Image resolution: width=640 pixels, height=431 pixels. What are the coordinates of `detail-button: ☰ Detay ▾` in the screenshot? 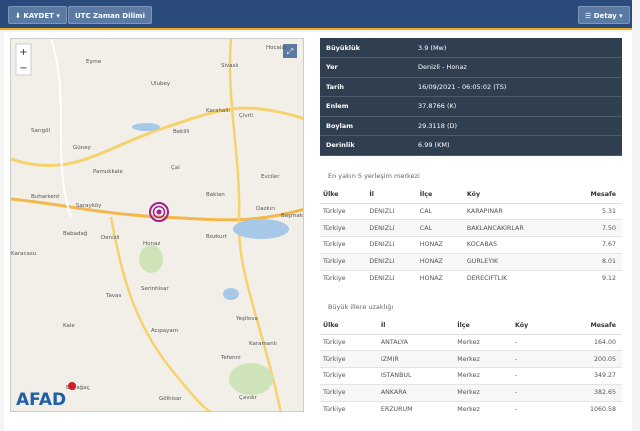 It's located at (604, 15).